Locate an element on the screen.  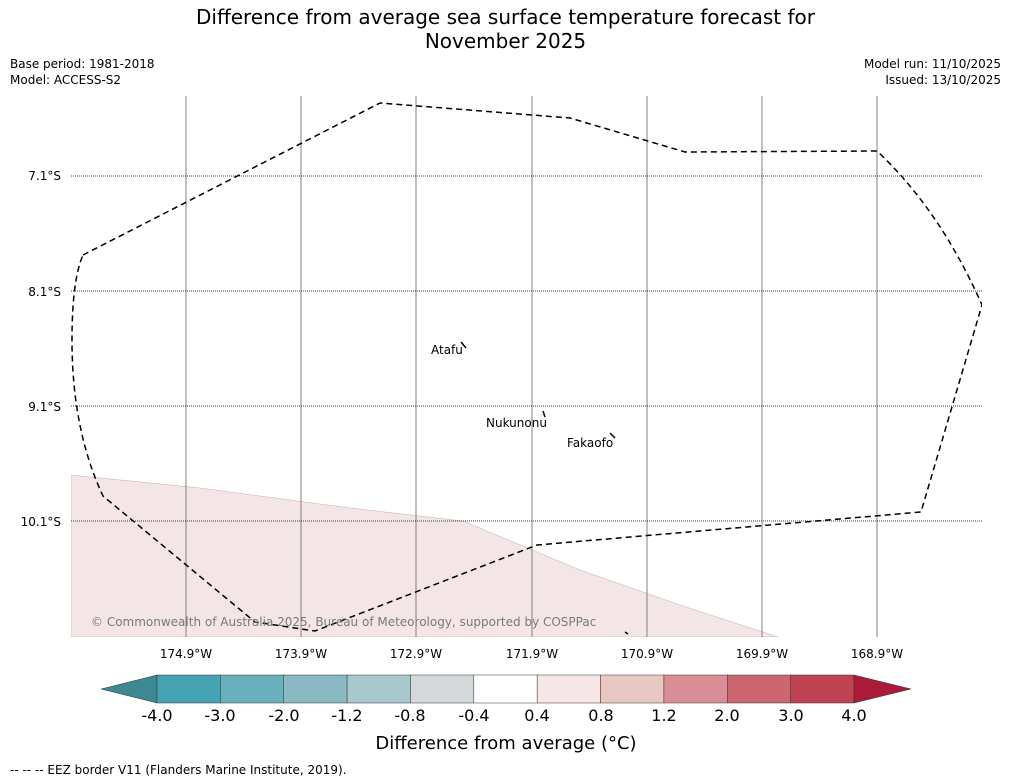
issued-date: Issued: 13/10/2025 is located at coordinates (943, 80).